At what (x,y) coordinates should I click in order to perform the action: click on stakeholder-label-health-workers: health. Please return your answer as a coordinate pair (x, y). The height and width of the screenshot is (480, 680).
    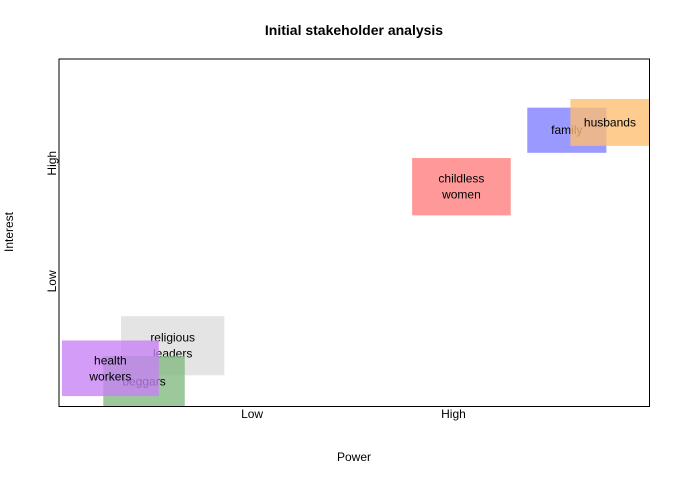
    Looking at the image, I should click on (110, 360).